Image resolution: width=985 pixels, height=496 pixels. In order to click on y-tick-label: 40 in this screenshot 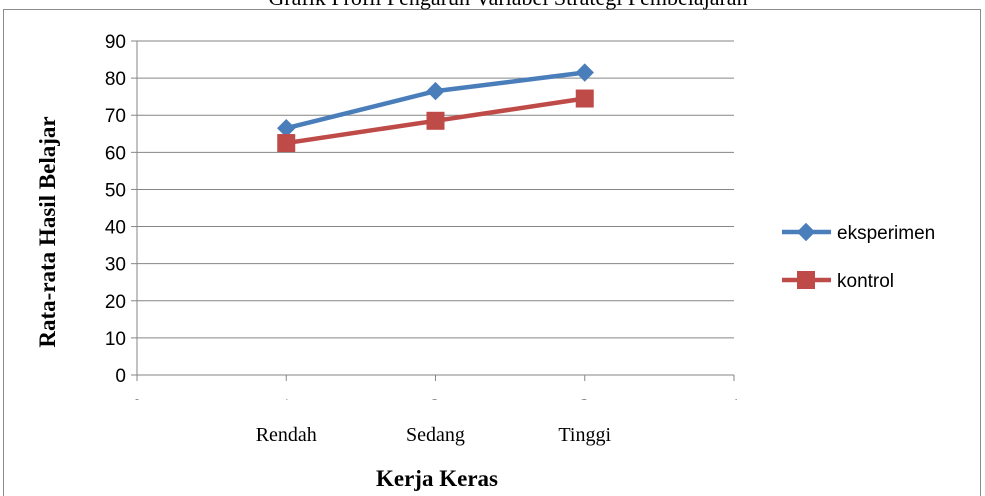, I will do `click(115, 228)`.